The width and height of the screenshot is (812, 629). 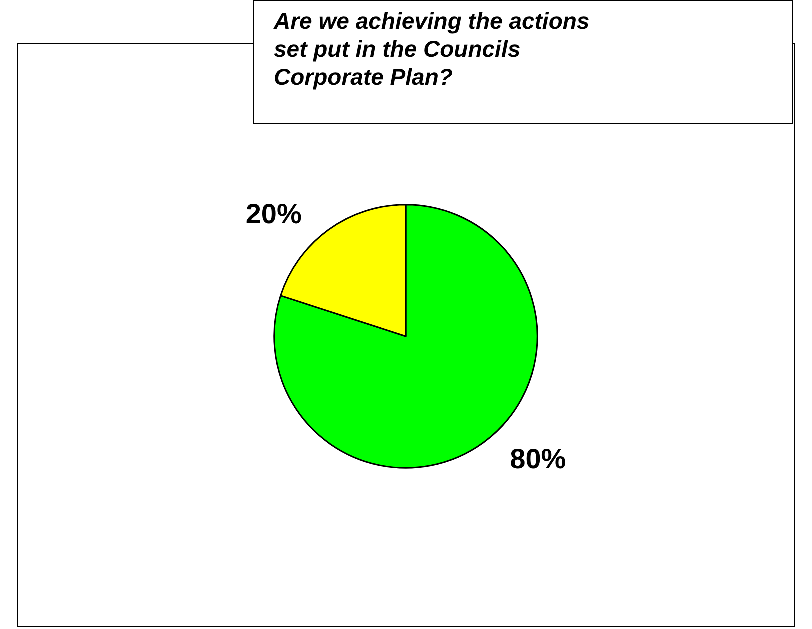 What do you see at coordinates (523, 62) in the screenshot?
I see `chart-title: Are we achieving the actions set put in the Councils Corporate Plan?` at bounding box center [523, 62].